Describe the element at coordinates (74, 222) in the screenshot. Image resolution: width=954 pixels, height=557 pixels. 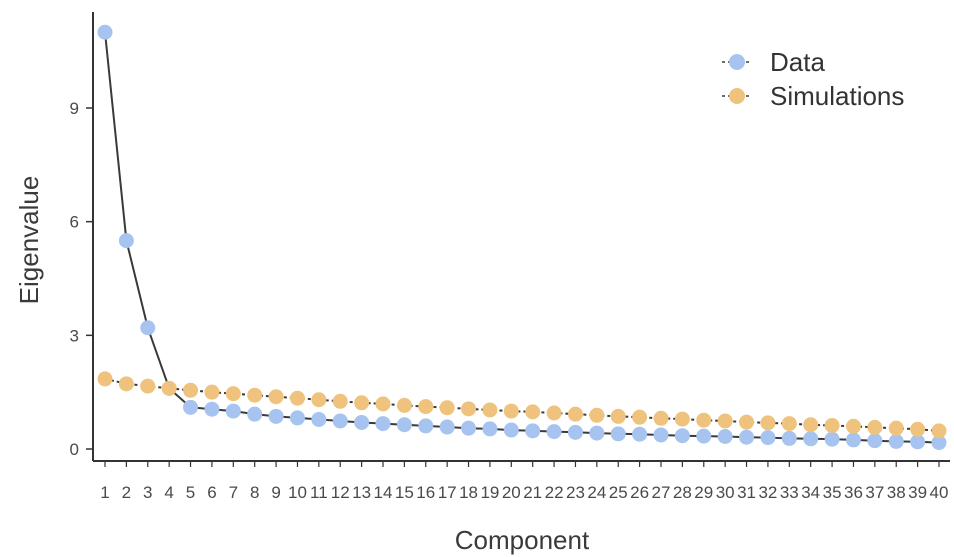
I see `y-tick-label: 6` at that location.